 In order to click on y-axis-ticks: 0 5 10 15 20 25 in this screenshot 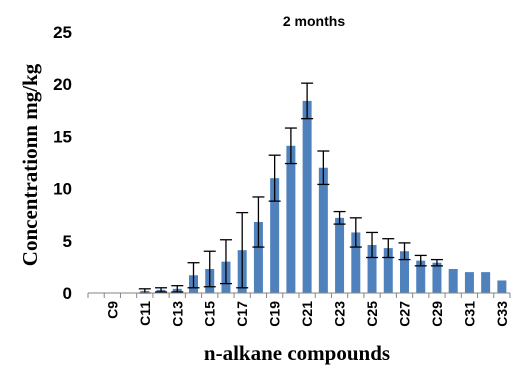, I will do `click(62, 163)`.